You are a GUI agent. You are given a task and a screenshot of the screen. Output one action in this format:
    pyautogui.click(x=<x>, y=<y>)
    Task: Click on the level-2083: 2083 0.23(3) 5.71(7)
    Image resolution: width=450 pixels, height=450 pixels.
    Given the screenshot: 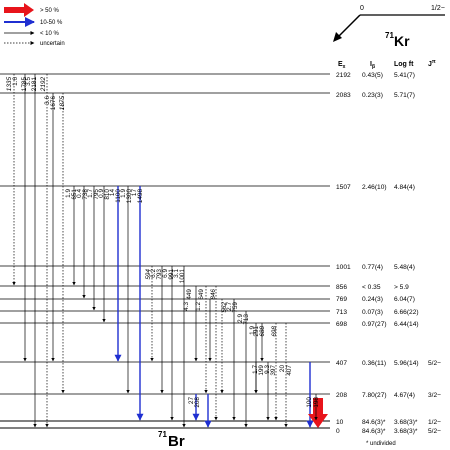 What is the action you would take?
    pyautogui.click(x=207, y=95)
    